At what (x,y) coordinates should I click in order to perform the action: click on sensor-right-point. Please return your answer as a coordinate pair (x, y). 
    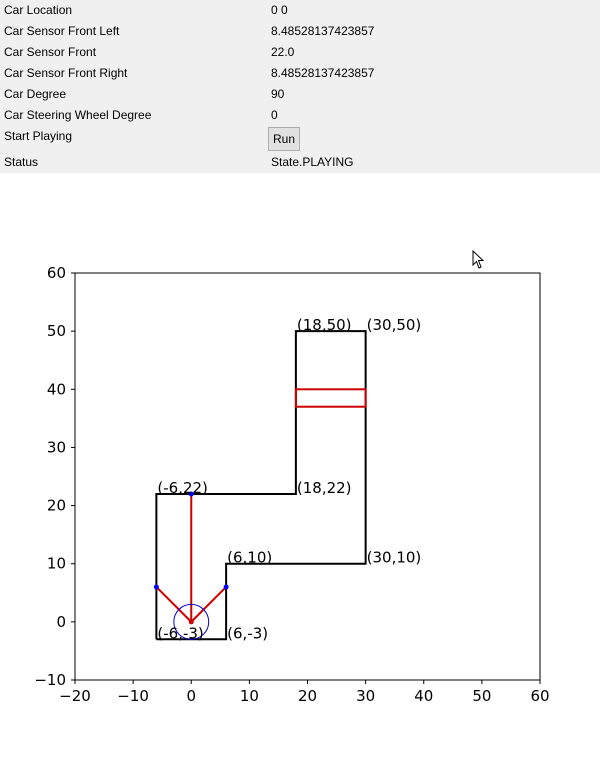
    Looking at the image, I should click on (226, 587).